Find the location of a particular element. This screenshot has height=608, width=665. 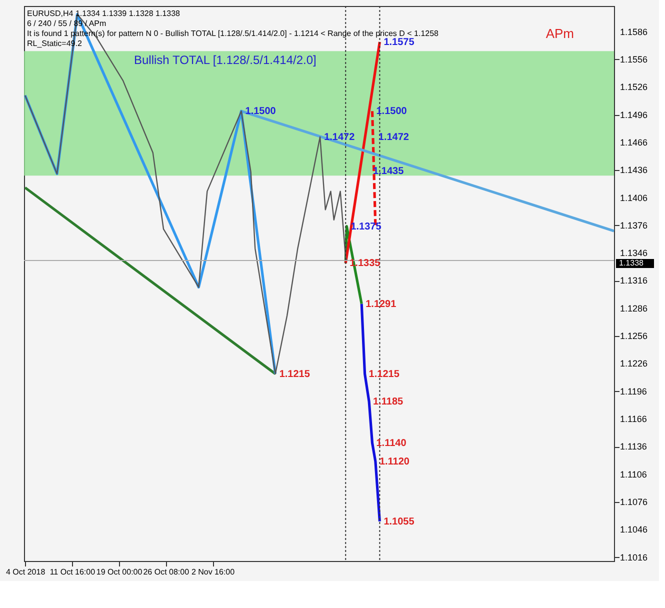

y-tick-label: 1.1556 is located at coordinates (634, 59).